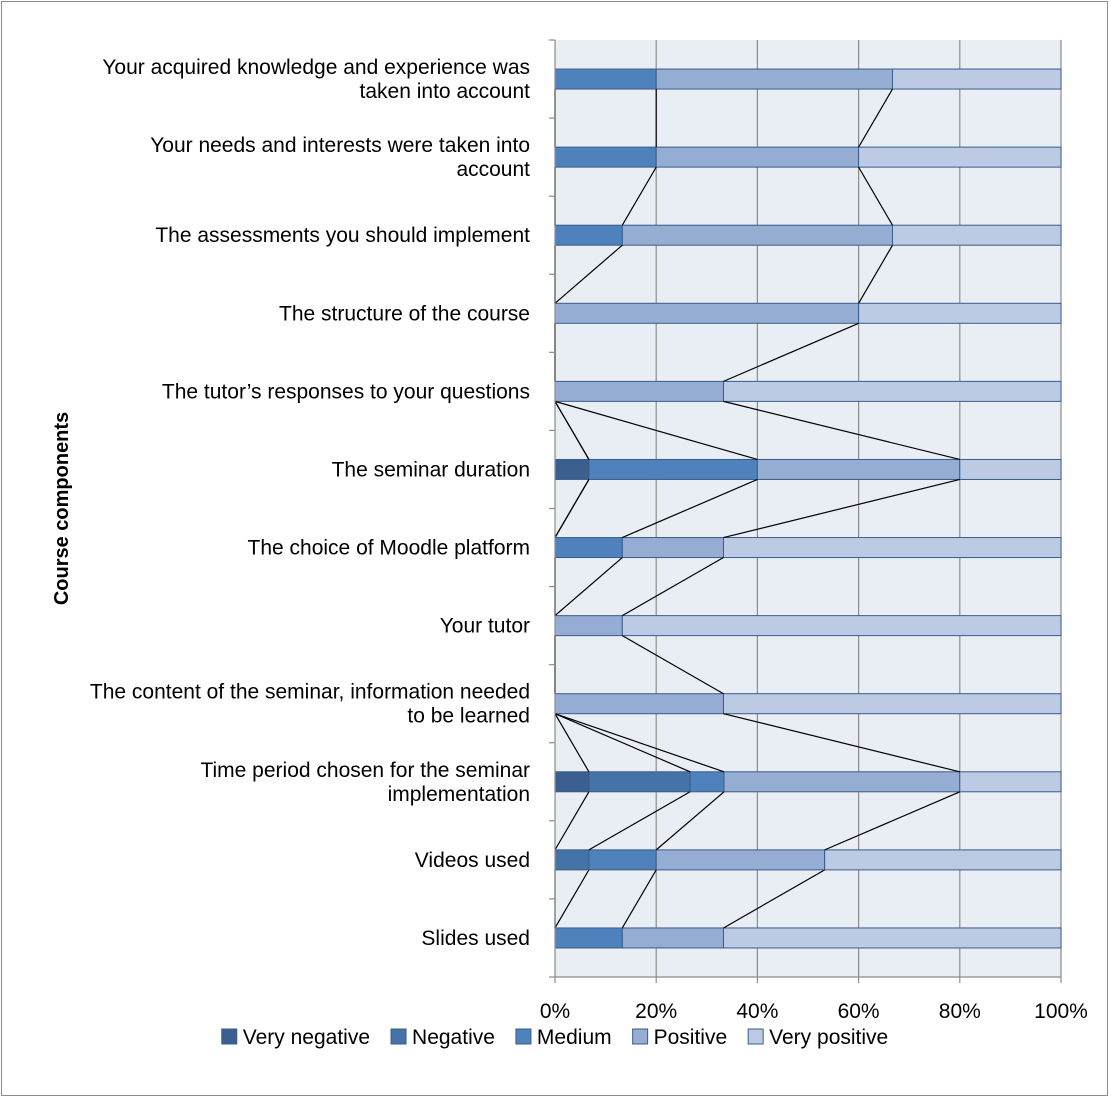 This screenshot has height=1099, width=1111. I want to click on category-label: The tutor’s responses to your questions, so click(346, 391).